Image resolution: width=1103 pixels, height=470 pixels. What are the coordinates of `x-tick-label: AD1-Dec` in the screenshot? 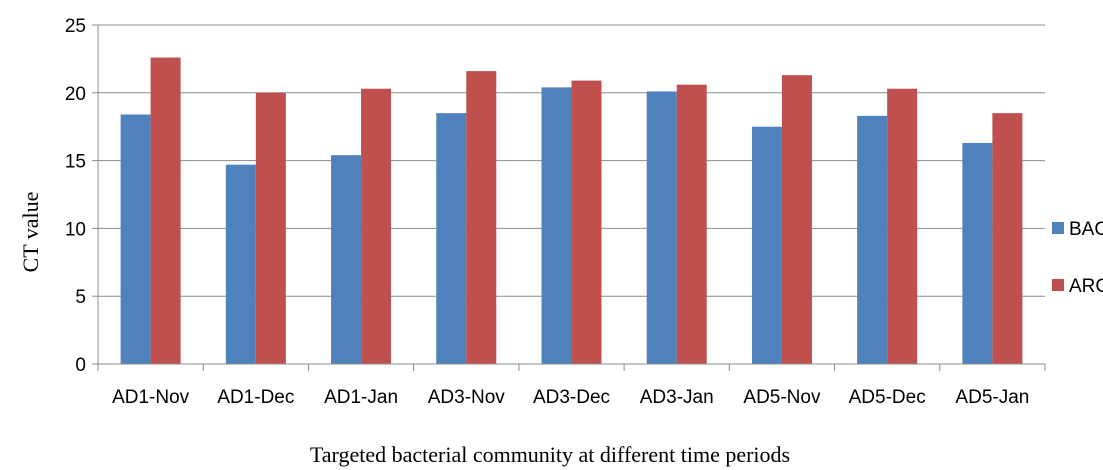 It's located at (255, 397).